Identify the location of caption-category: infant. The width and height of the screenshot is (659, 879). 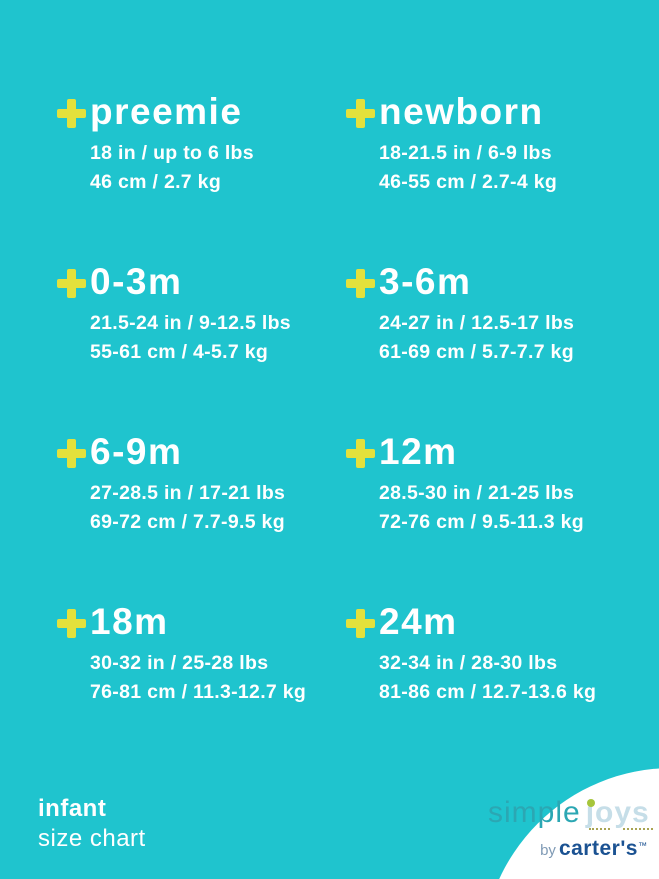
(72, 808).